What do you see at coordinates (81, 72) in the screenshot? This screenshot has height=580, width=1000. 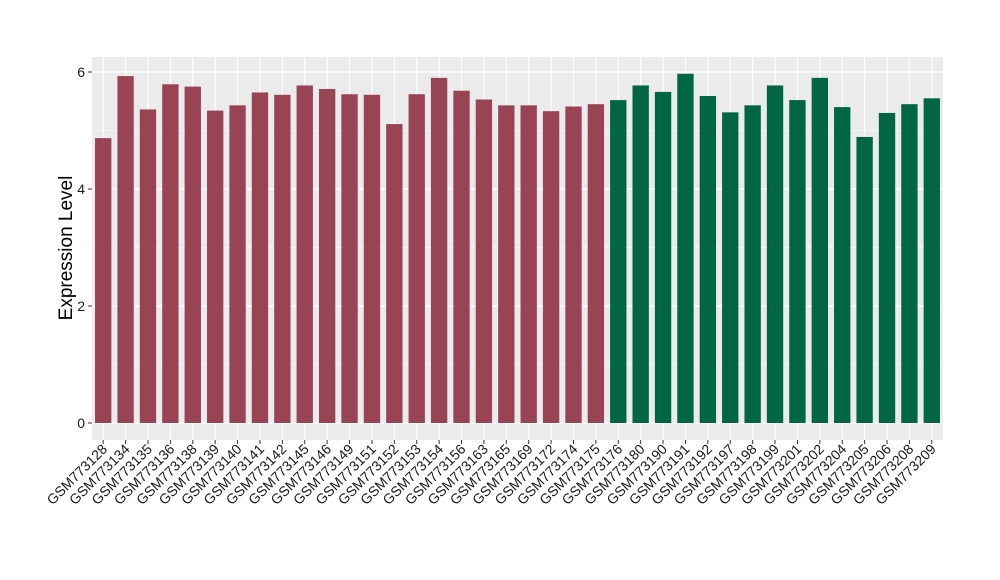 I see `y-tick-label: 6` at bounding box center [81, 72].